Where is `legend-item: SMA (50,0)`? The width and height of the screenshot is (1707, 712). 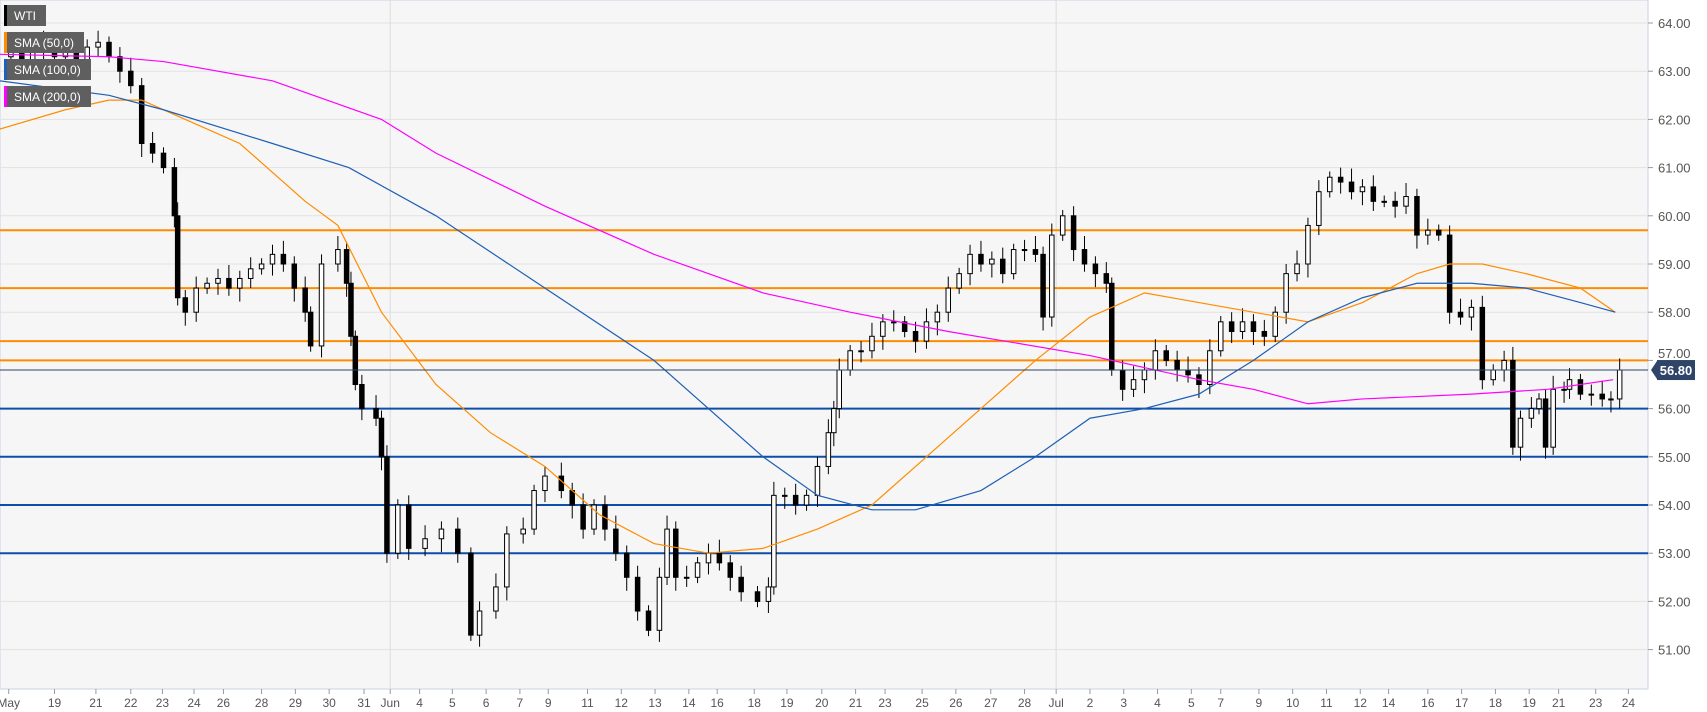
legend-item: SMA (50,0) is located at coordinates (44, 42).